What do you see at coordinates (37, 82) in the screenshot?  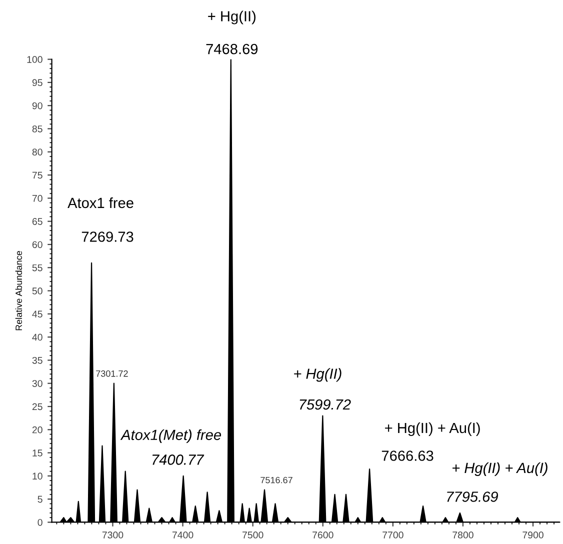 I see `y-tick-label: 95` at bounding box center [37, 82].